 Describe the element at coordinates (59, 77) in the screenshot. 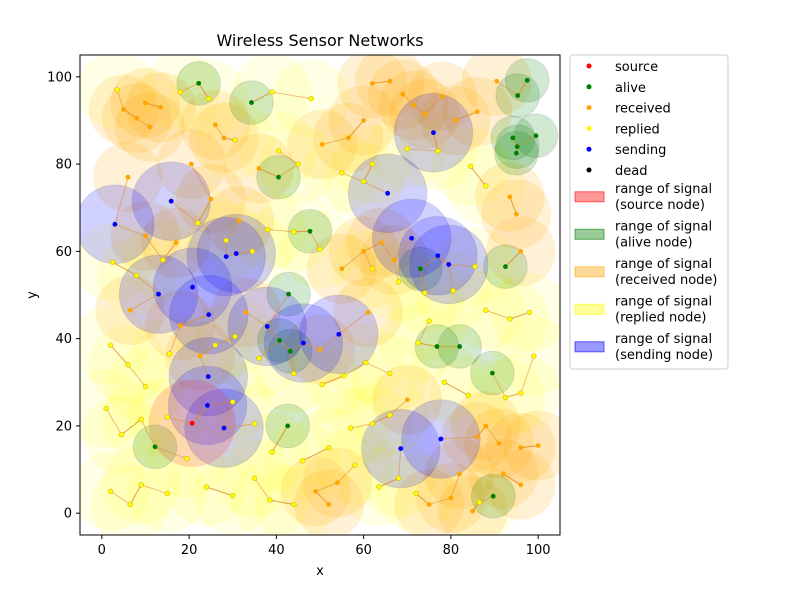

I see `y-tick-label: 100` at that location.